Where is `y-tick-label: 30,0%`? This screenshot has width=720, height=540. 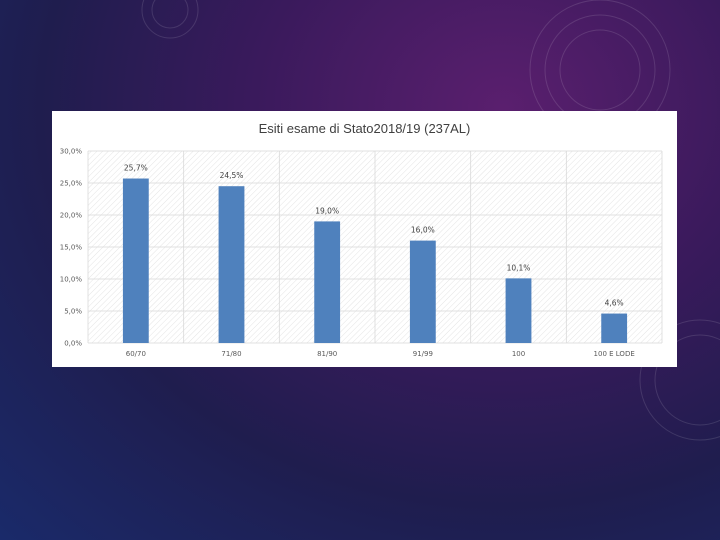 y-tick-label: 30,0% is located at coordinates (71, 152).